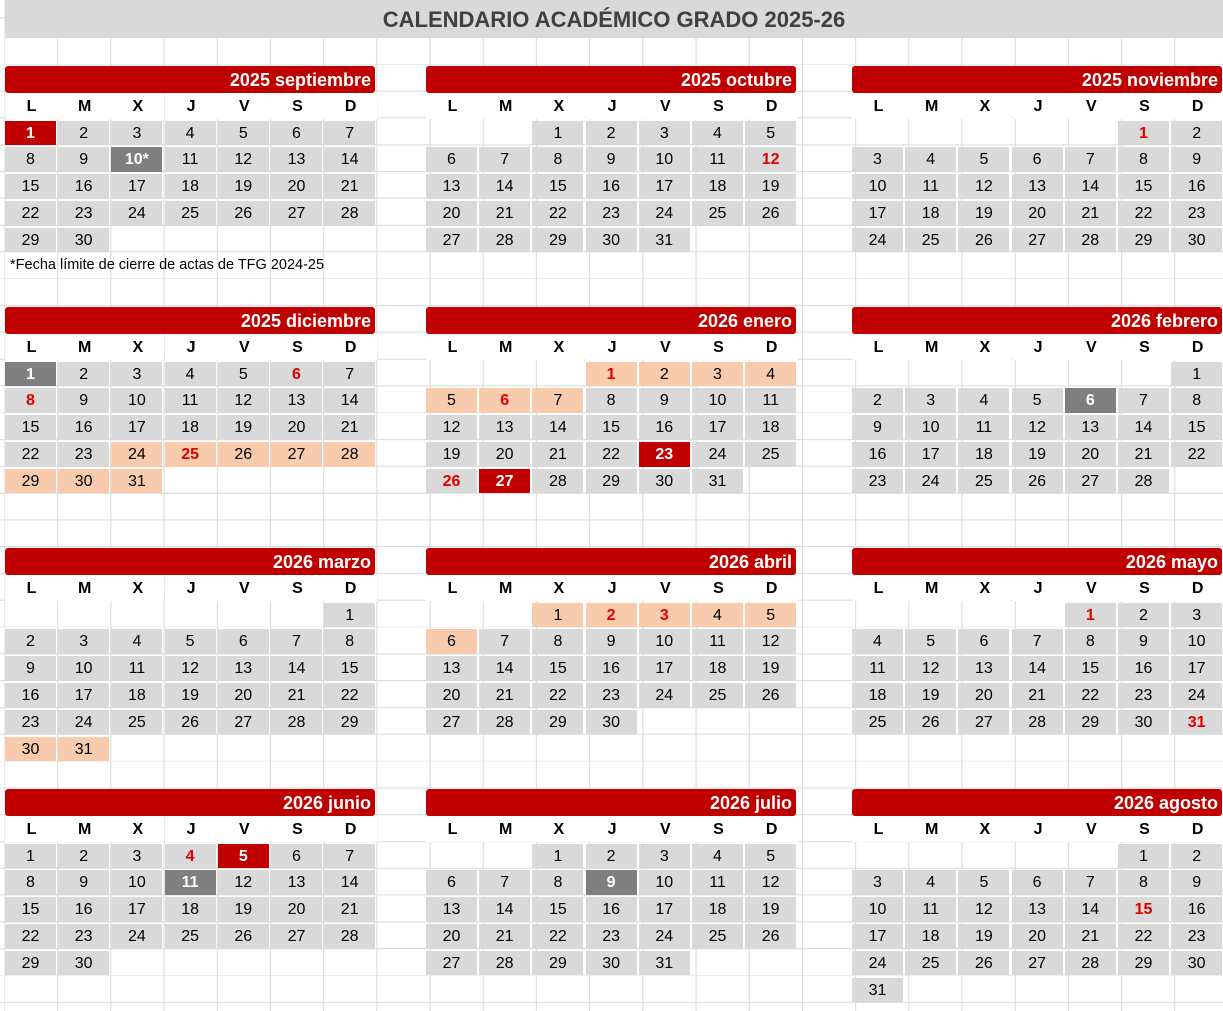 The image size is (1223, 1011). What do you see at coordinates (1037, 561) in the screenshot?
I see `month-header: 2026 mayo` at bounding box center [1037, 561].